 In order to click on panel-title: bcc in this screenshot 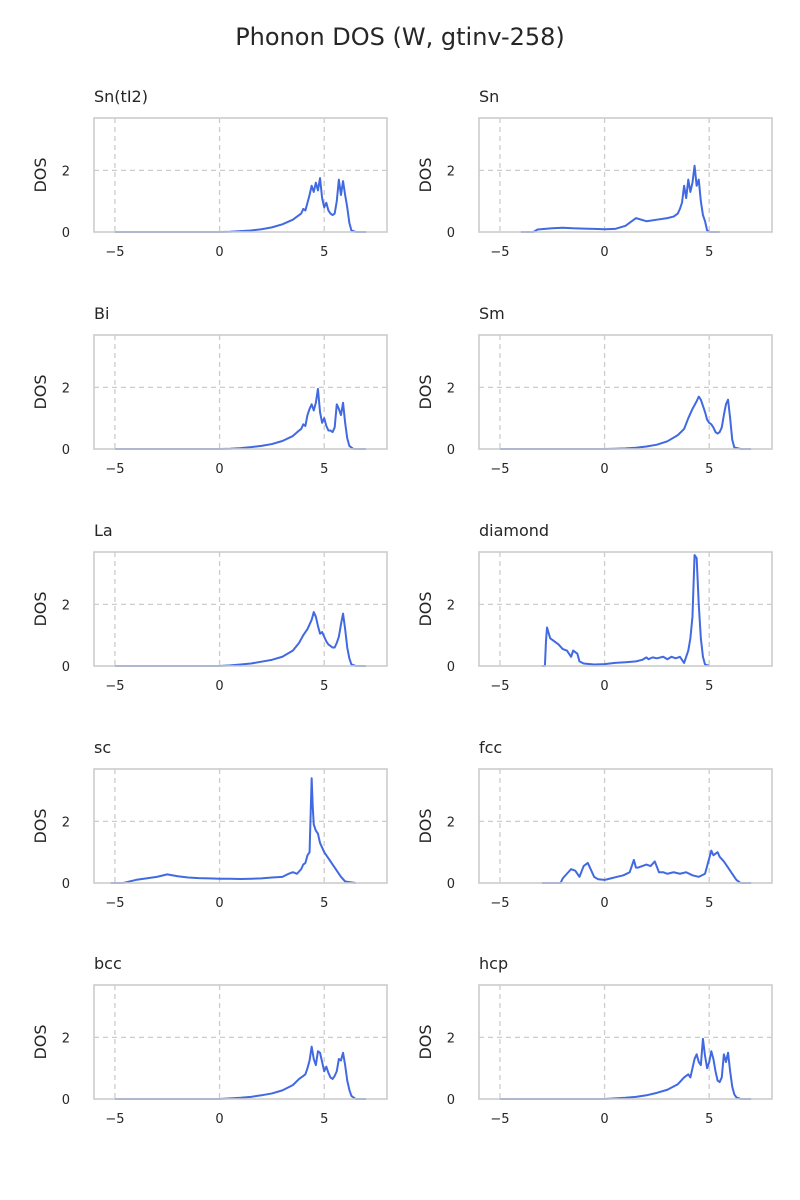, I will do `click(108, 963)`.